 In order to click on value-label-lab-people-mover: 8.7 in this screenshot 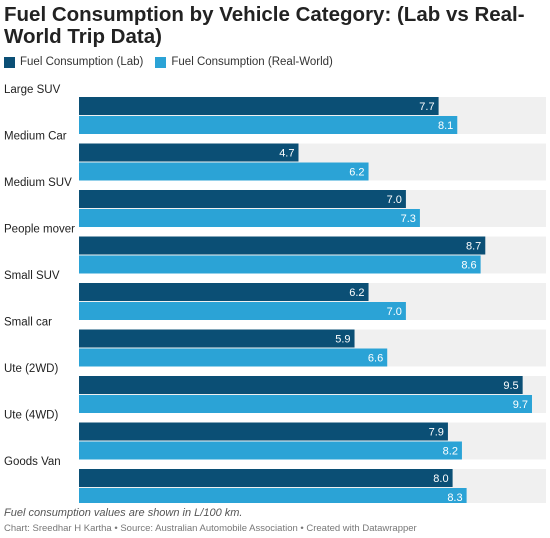, I will do `click(473, 247)`.